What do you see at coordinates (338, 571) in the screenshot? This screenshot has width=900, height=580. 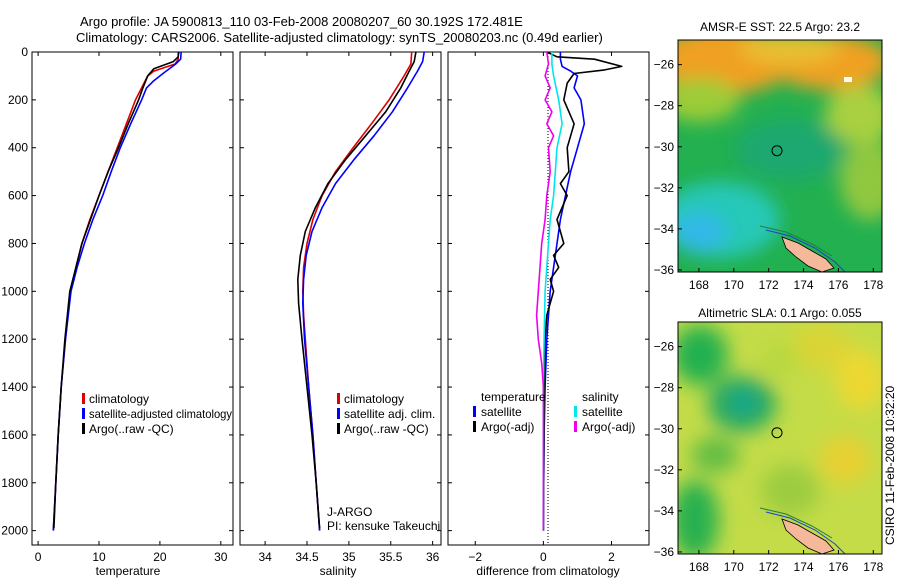 I see `salinity-axis-label: salinity` at bounding box center [338, 571].